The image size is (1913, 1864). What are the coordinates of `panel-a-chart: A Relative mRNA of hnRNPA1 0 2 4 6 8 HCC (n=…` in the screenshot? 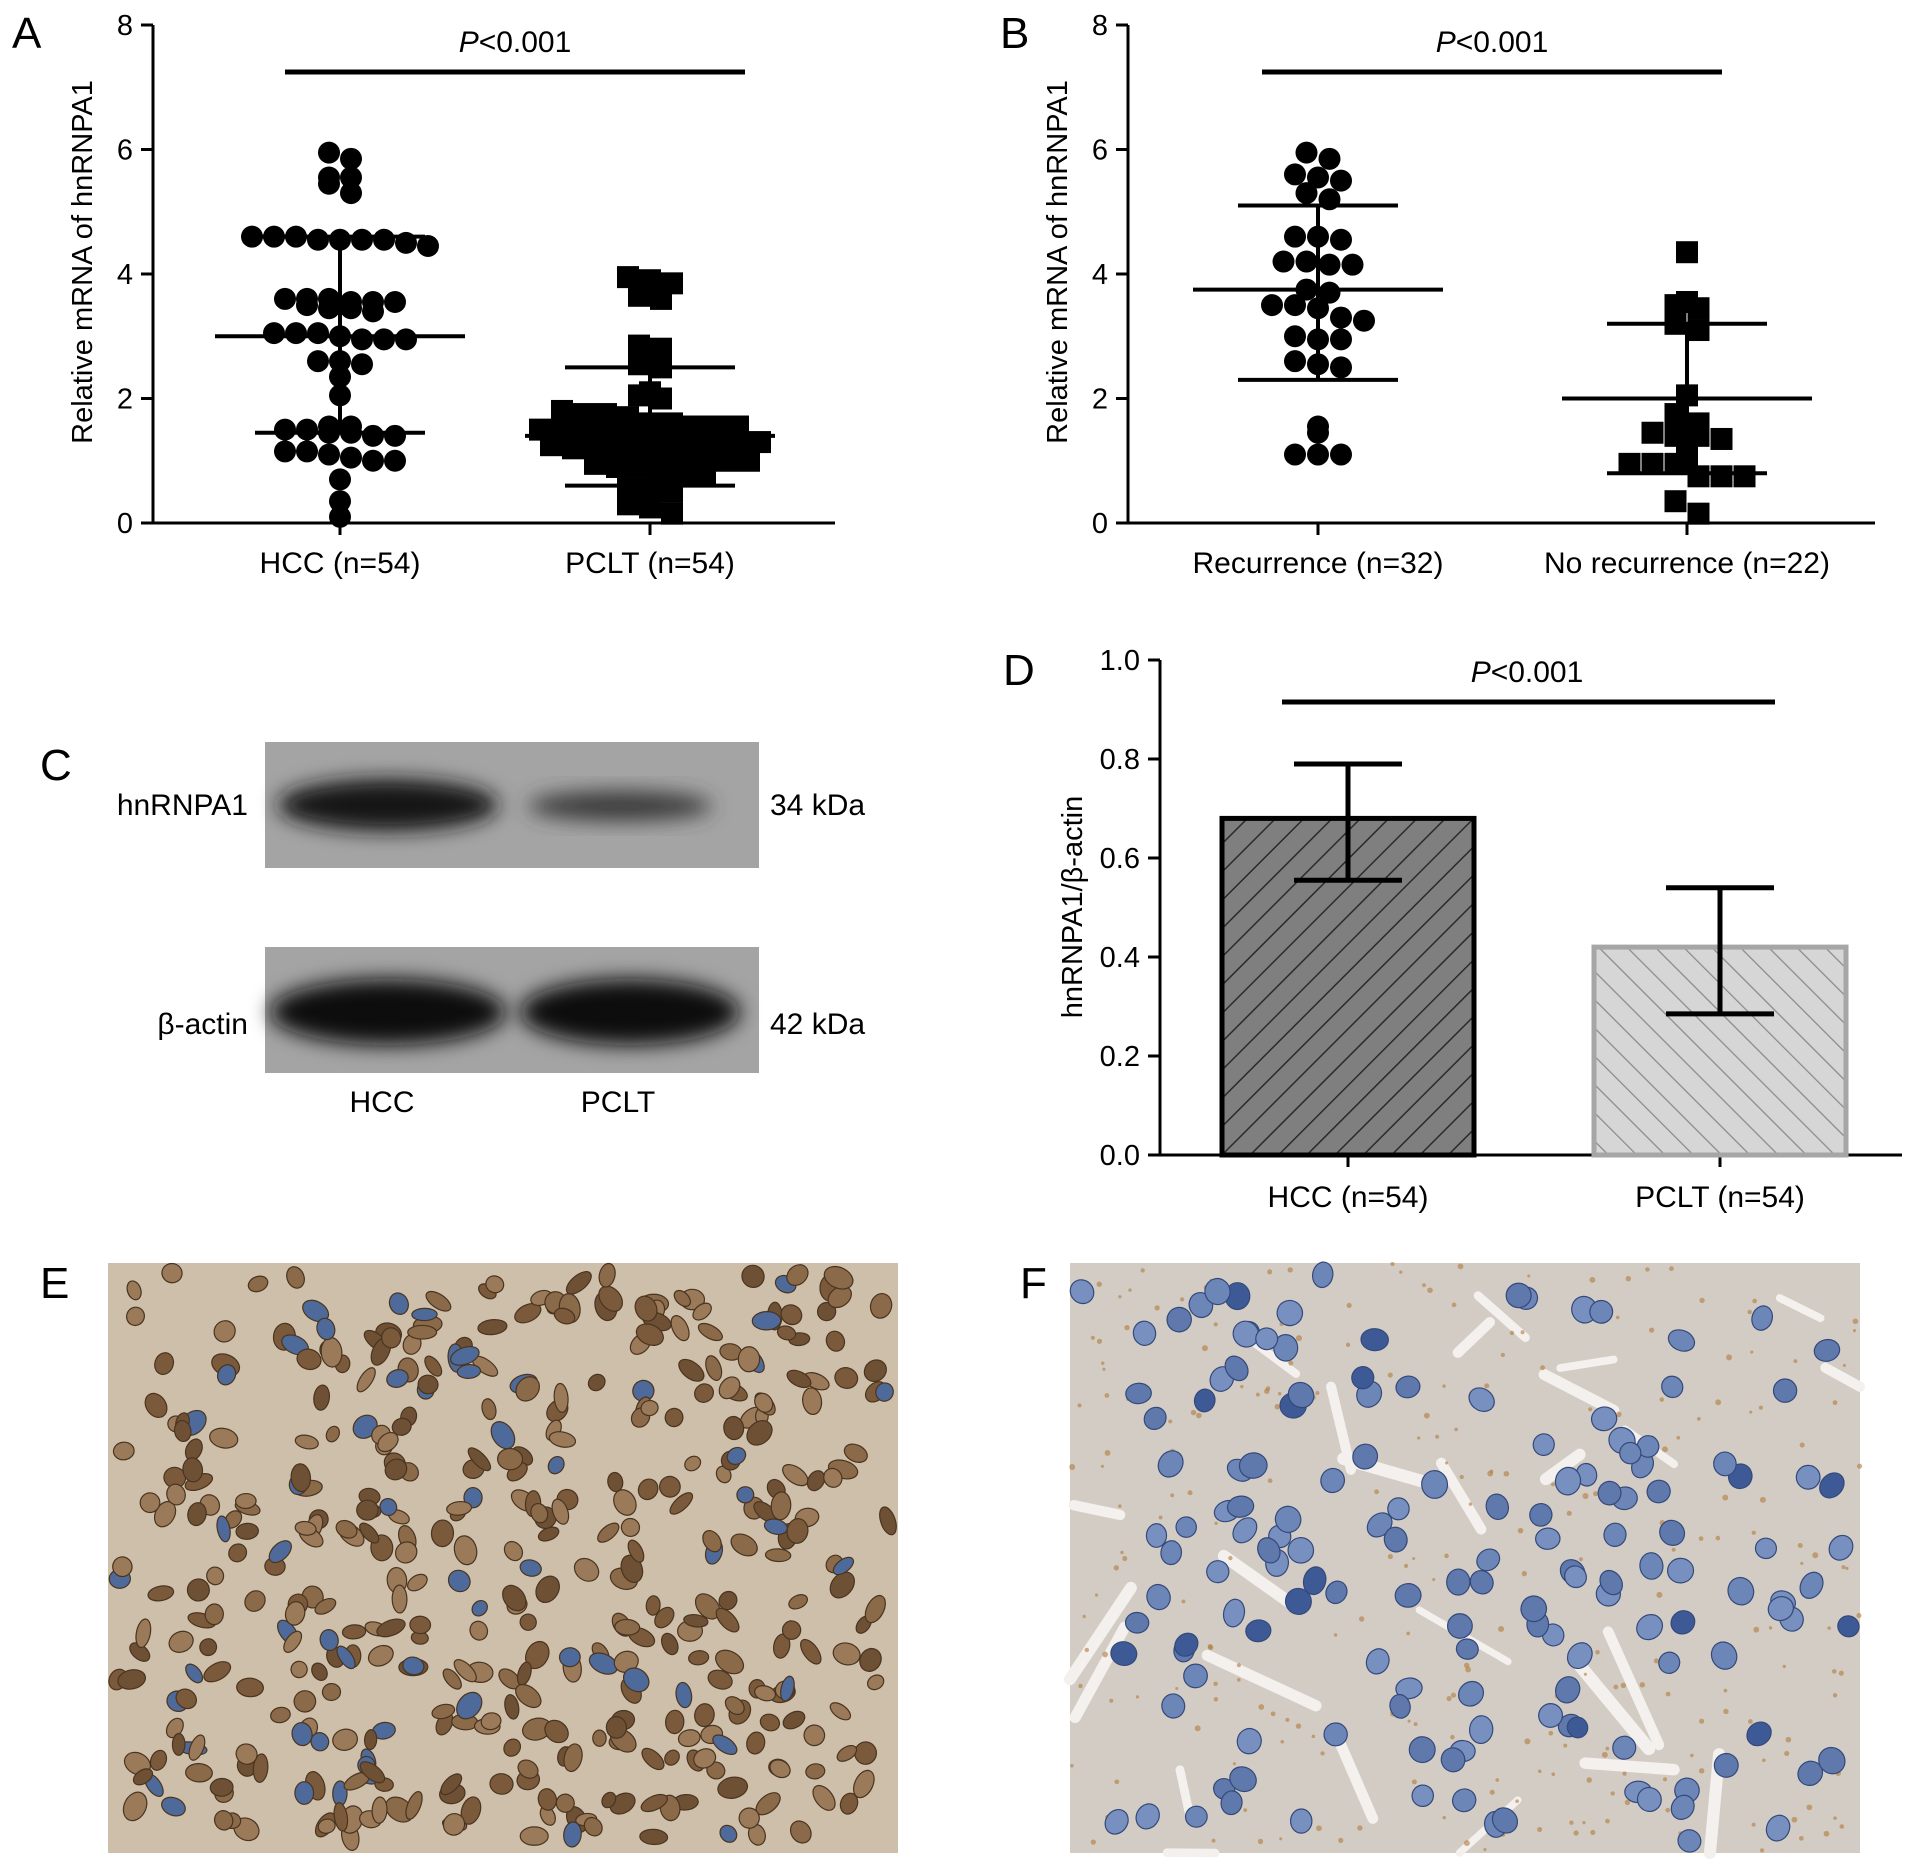 It's located at (423, 294).